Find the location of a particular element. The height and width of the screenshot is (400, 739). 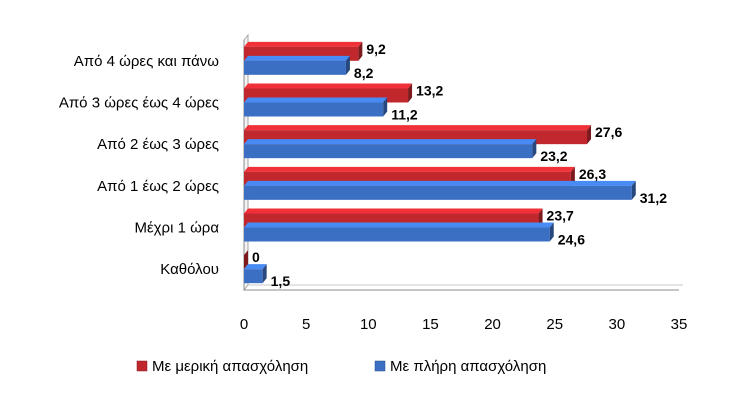

data-label: 31,2 is located at coordinates (653, 198).